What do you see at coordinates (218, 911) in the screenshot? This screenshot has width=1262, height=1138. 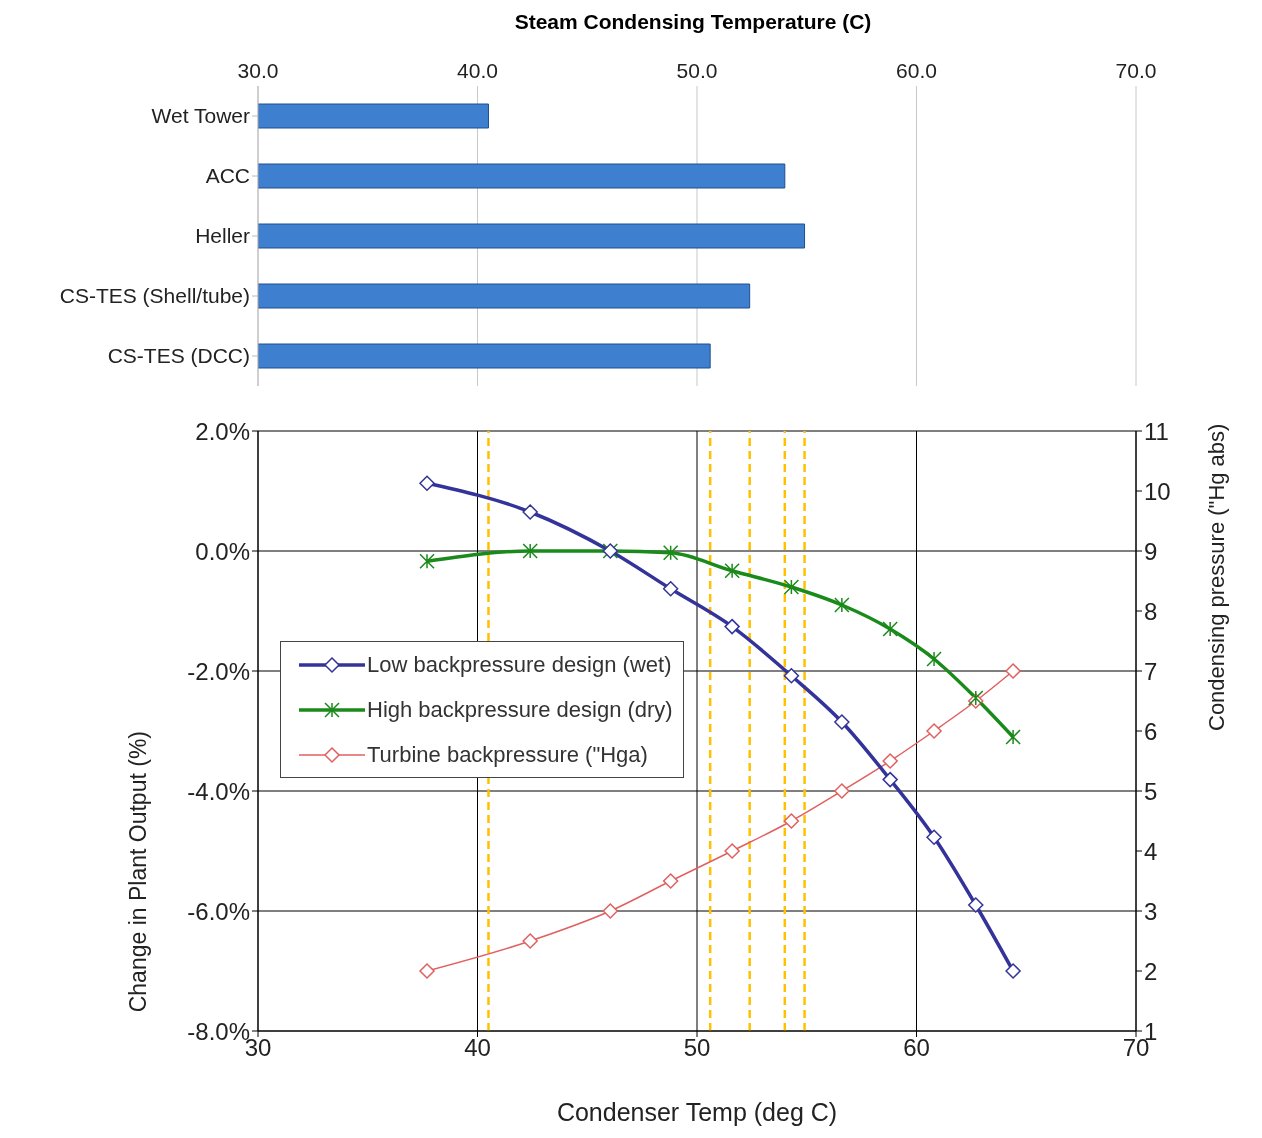 I see `y-tick-label: -6.0%` at bounding box center [218, 911].